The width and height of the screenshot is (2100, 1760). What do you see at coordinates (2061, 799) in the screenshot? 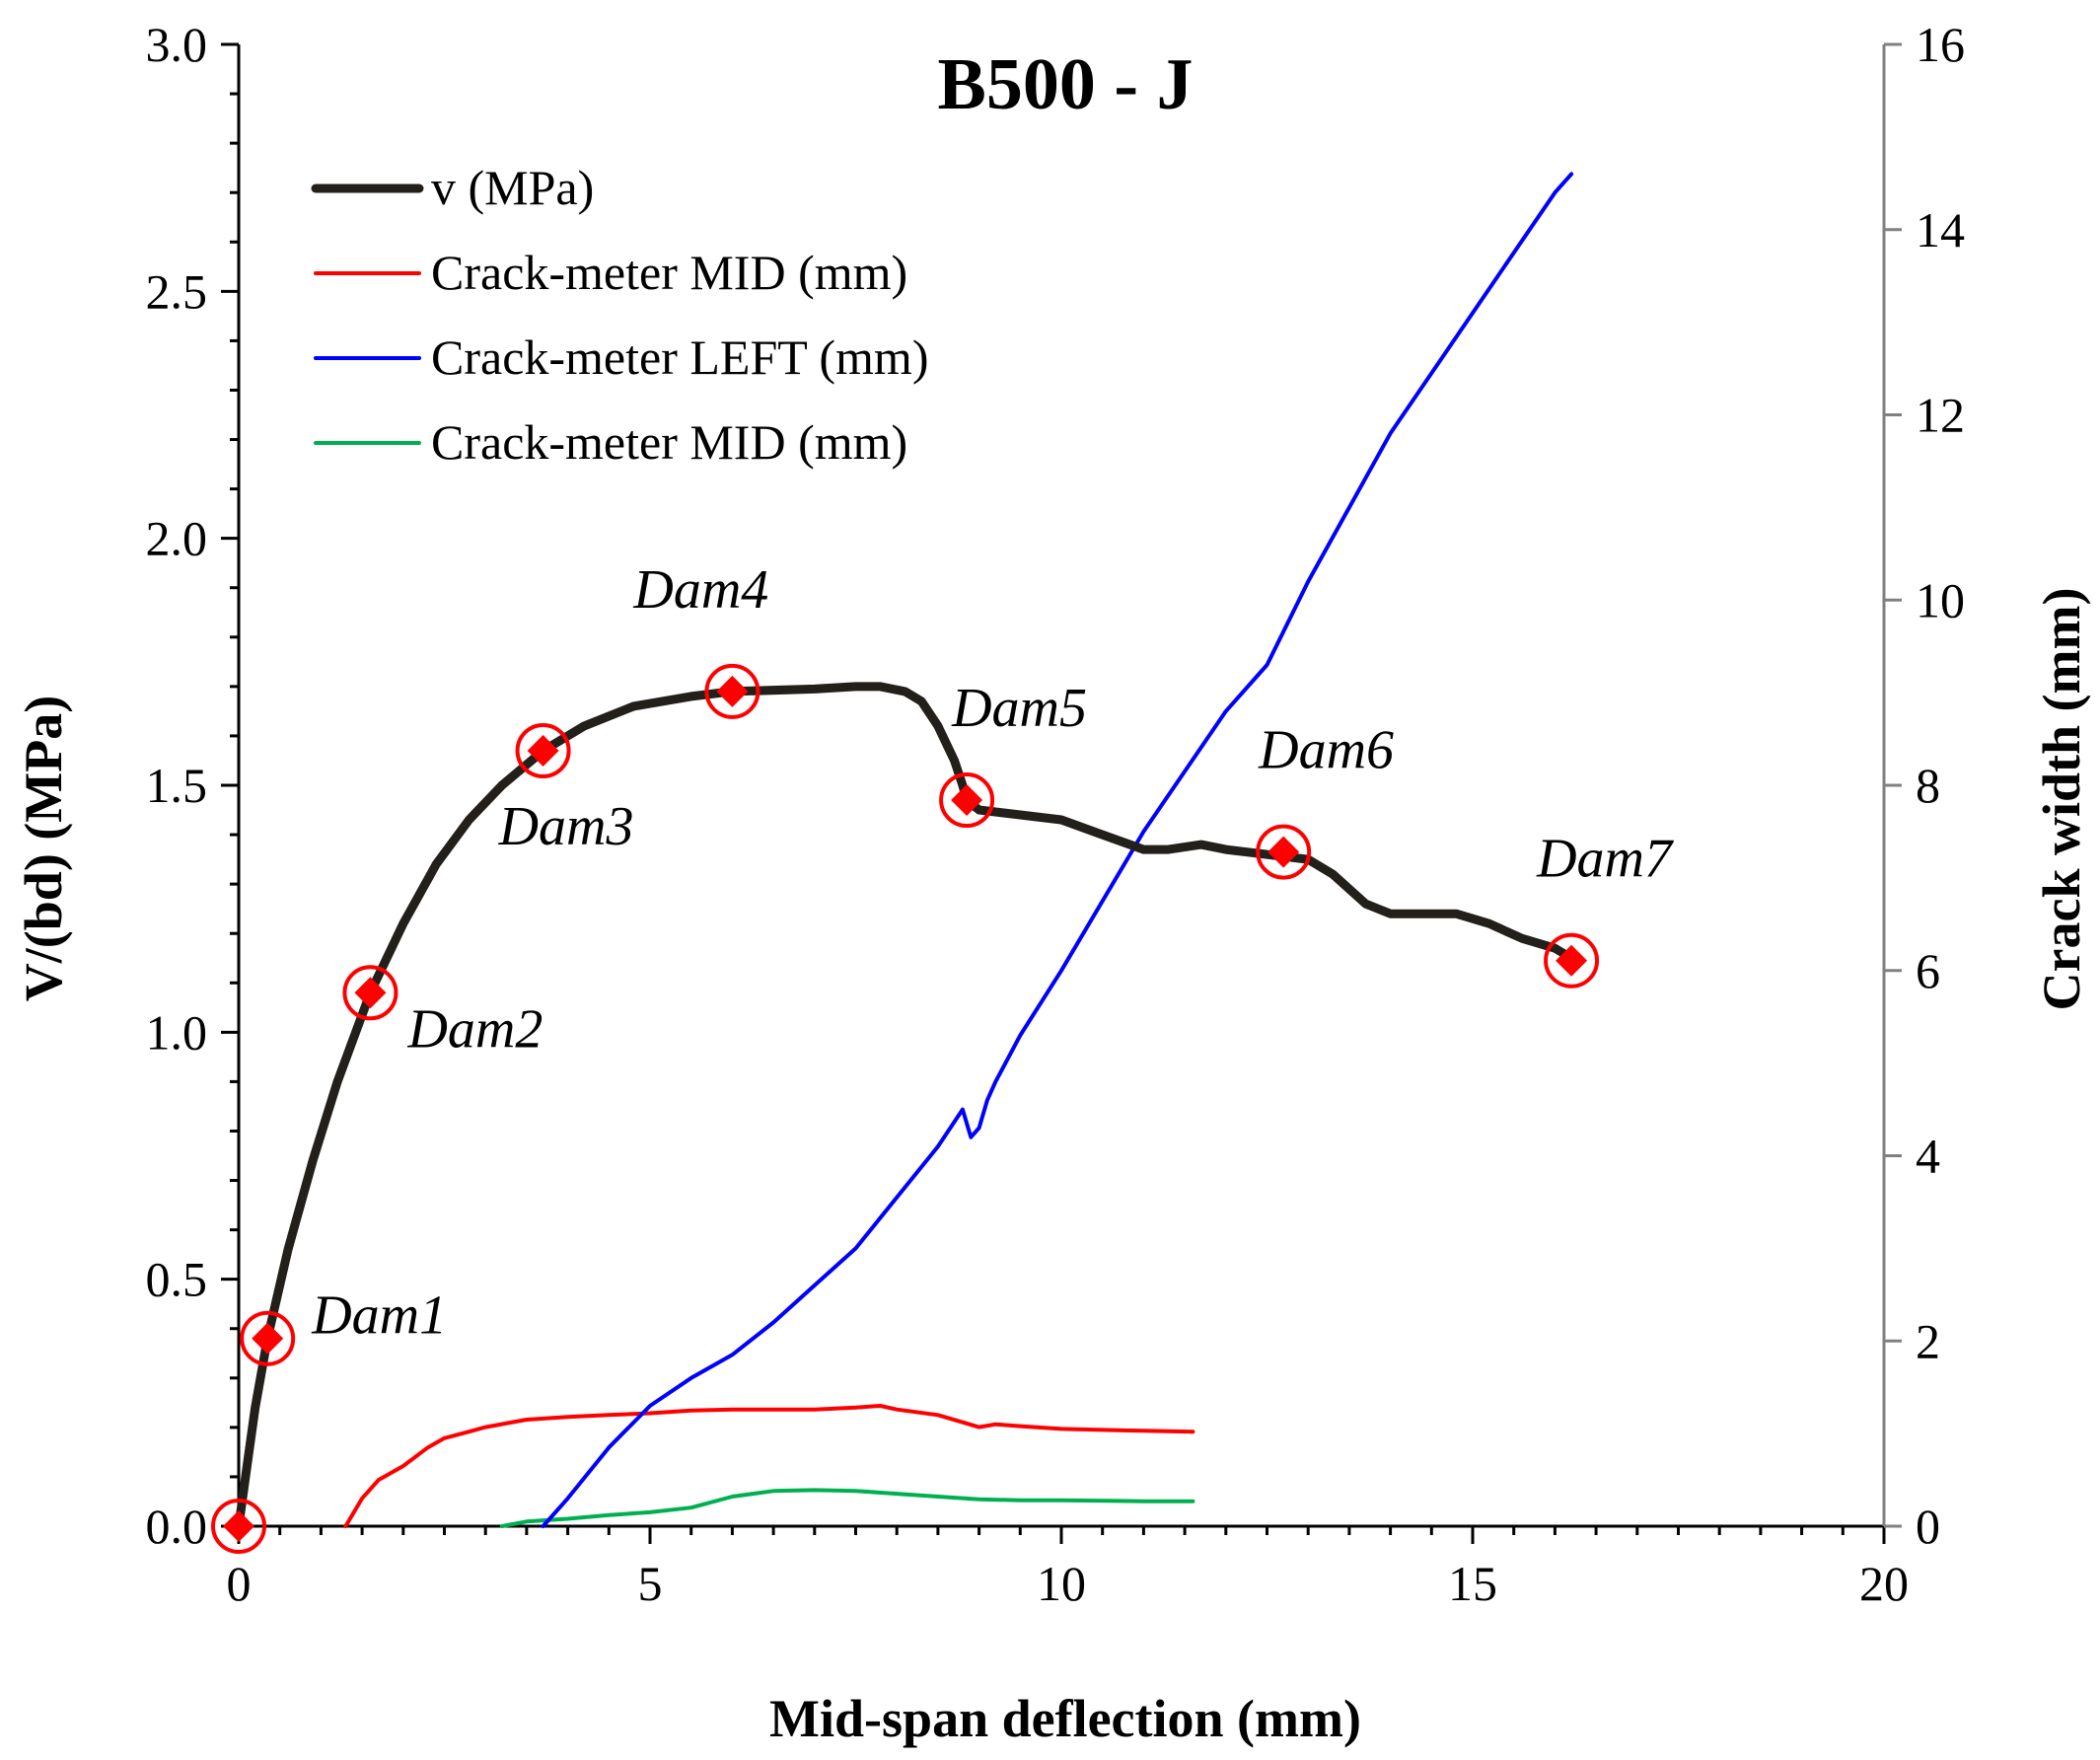
I see `y2-axis-title: Crack width (mm)` at bounding box center [2061, 799].